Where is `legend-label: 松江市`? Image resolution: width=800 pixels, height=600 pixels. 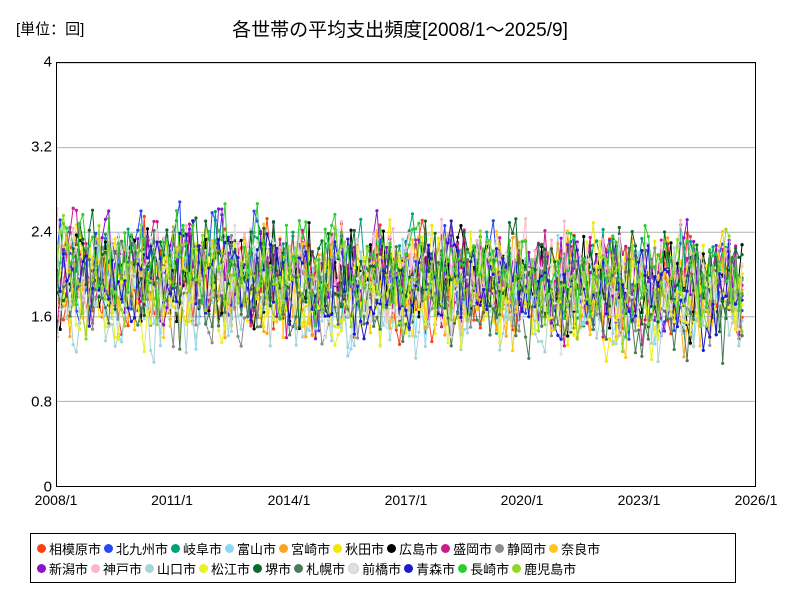
legend-label: 松江市 is located at coordinates (231, 569).